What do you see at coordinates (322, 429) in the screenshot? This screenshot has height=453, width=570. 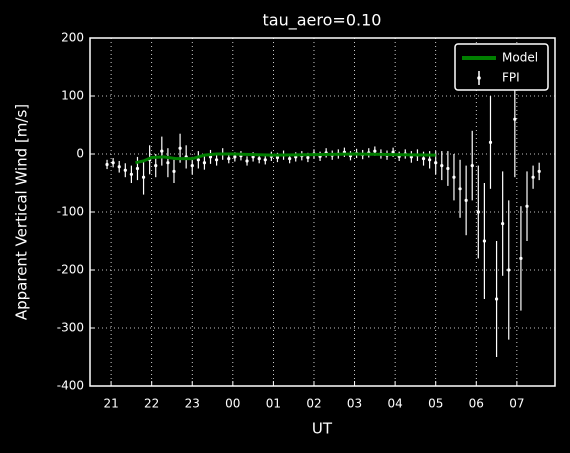 I see `x-axis-label: UT` at bounding box center [322, 429].